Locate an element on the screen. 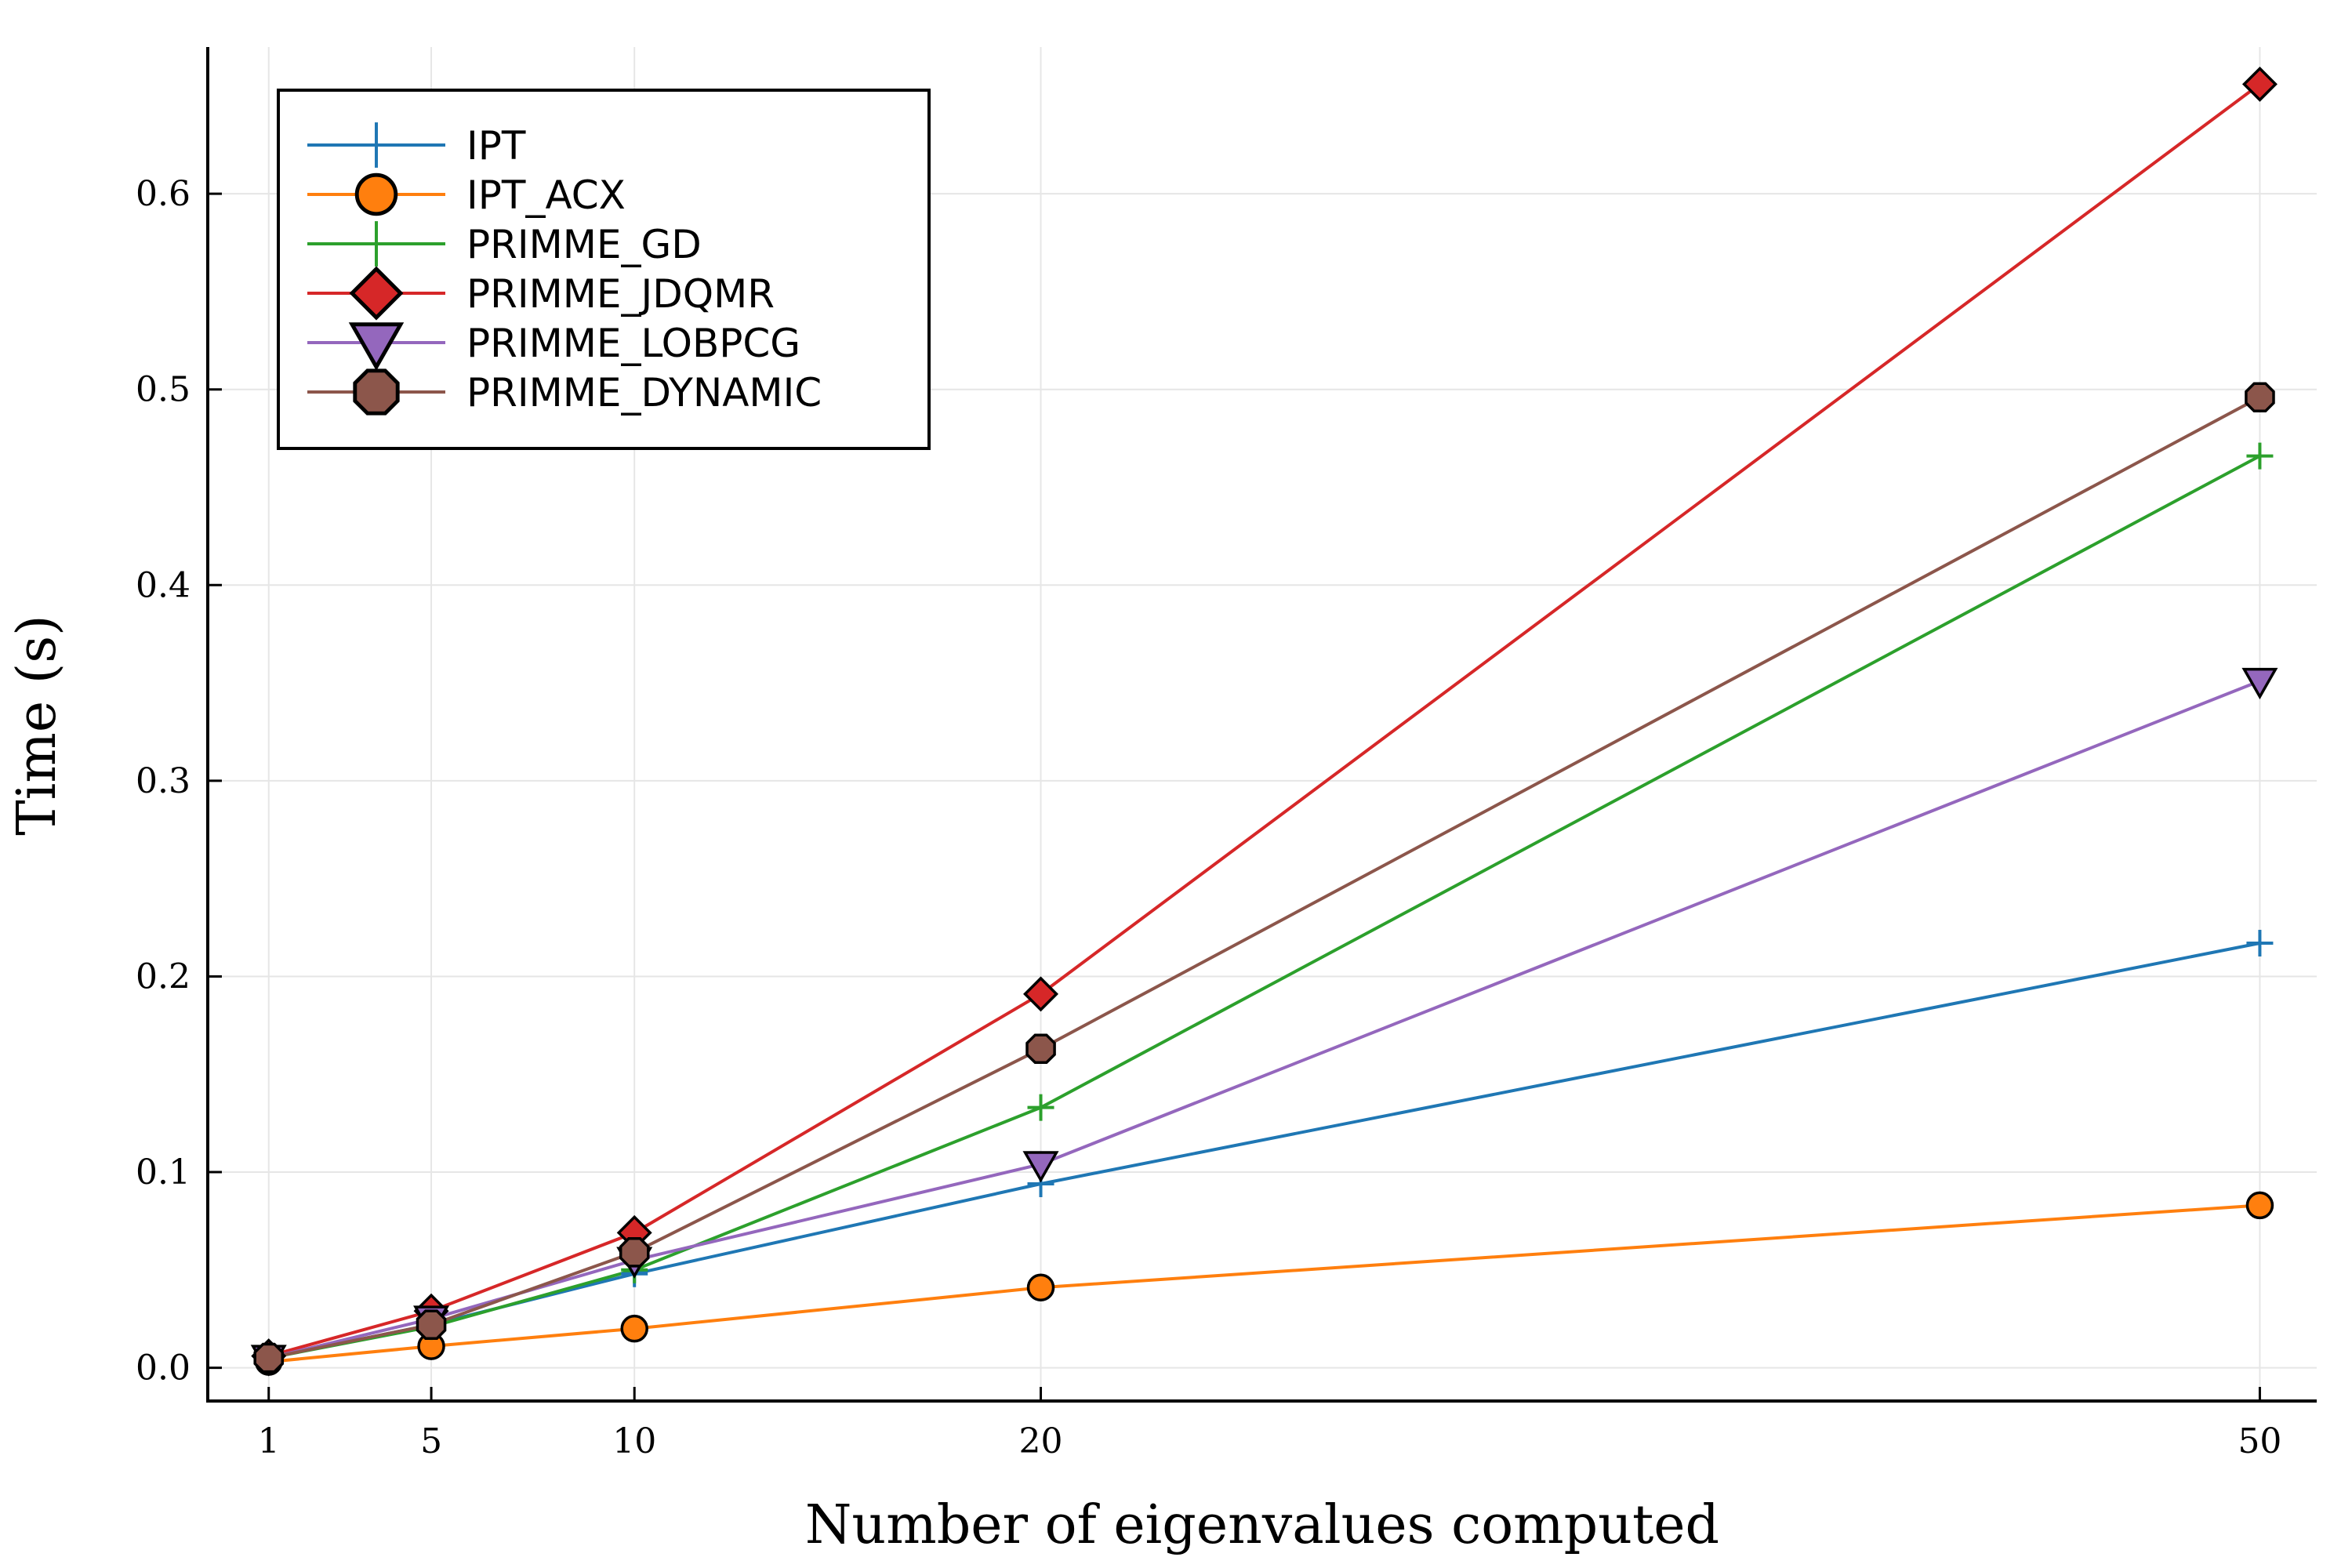 The width and height of the screenshot is (2352, 1568). y-ticks: 0.0 0.1 0.2 0.3 0.4 0.5 0.6 is located at coordinates (179, 781).